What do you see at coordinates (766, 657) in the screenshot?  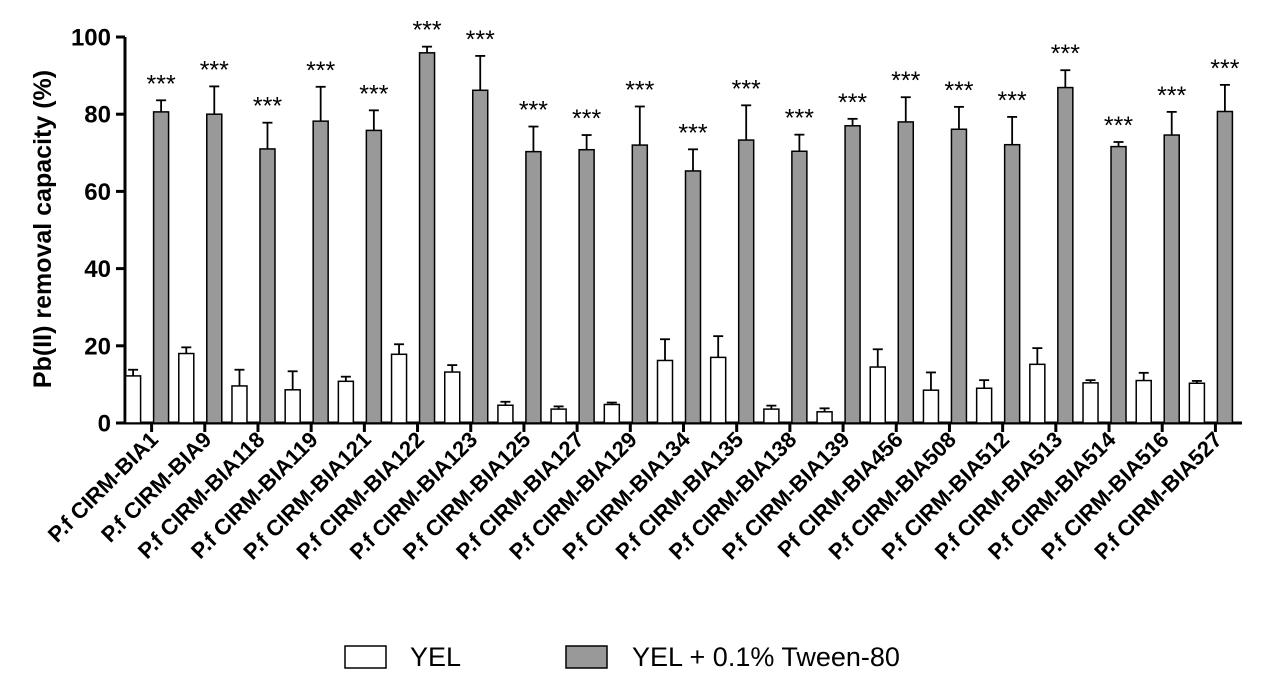 I see `legend-label-tween: YEL + 0.1% Tween-80` at bounding box center [766, 657].